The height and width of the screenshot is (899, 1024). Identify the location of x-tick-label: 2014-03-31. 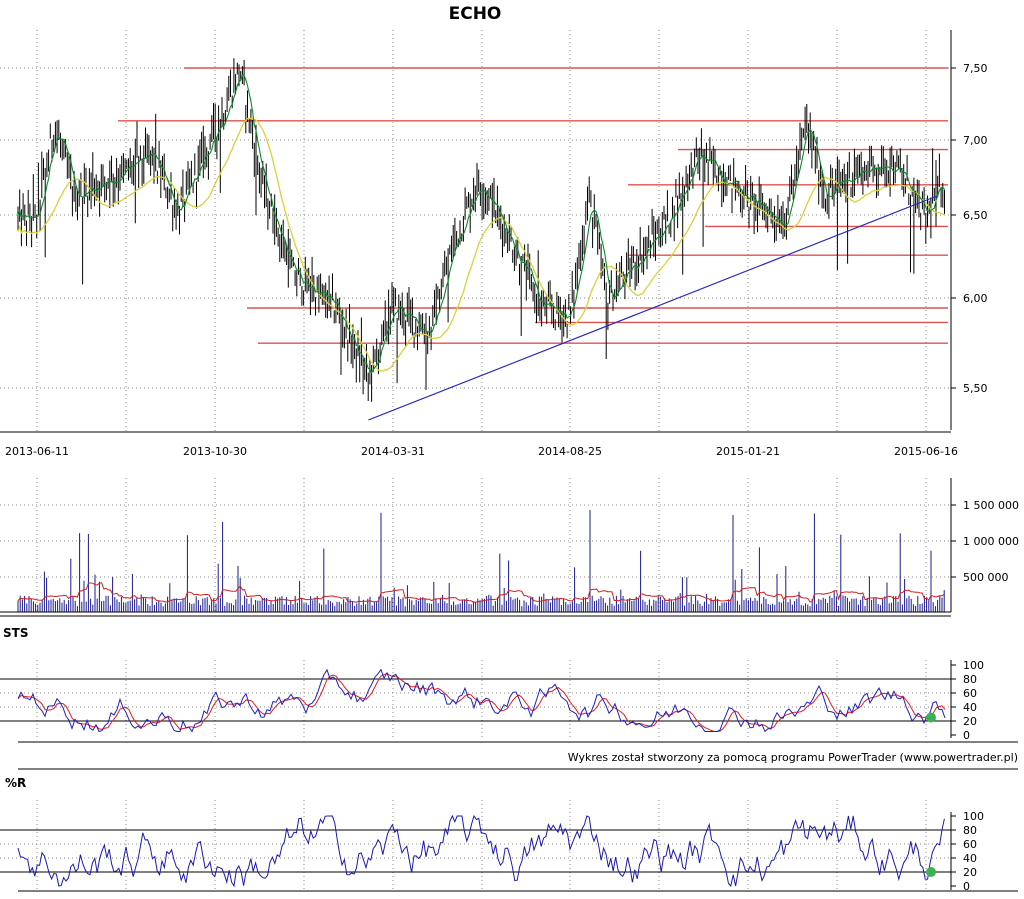
(393, 451).